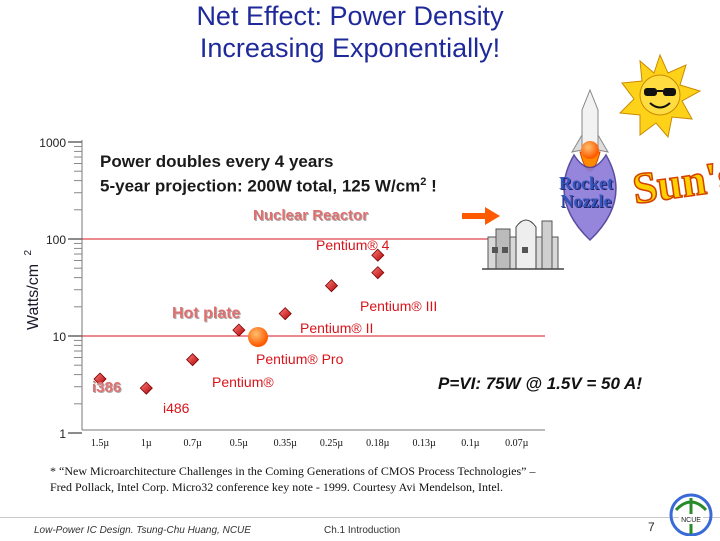 This screenshot has height=541, width=720. What do you see at coordinates (100, 443) in the screenshot?
I see `x-tick-label: 1.5µ` at bounding box center [100, 443].